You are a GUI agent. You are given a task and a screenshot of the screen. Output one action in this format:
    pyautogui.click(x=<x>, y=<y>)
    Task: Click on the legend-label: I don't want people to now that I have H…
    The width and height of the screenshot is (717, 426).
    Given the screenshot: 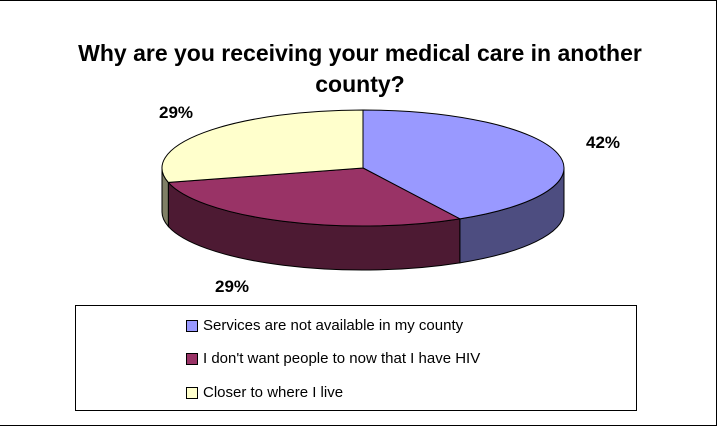 What is the action you would take?
    pyautogui.click(x=342, y=358)
    